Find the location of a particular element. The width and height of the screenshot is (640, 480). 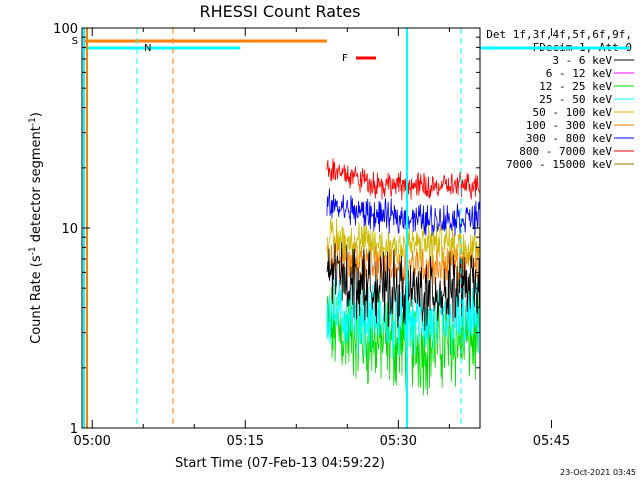

plot-clip-group is located at coordinates (403, 277).